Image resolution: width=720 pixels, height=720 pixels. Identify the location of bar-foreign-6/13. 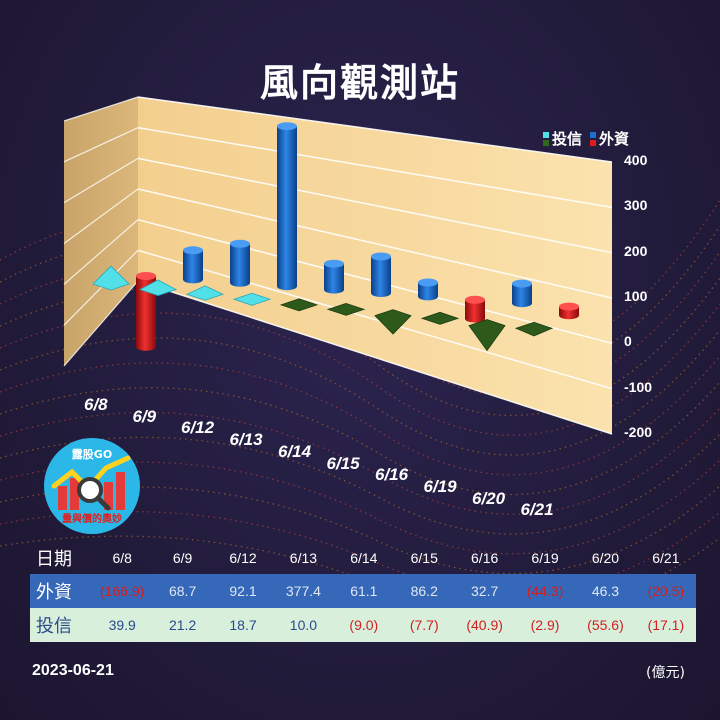
(287, 206).